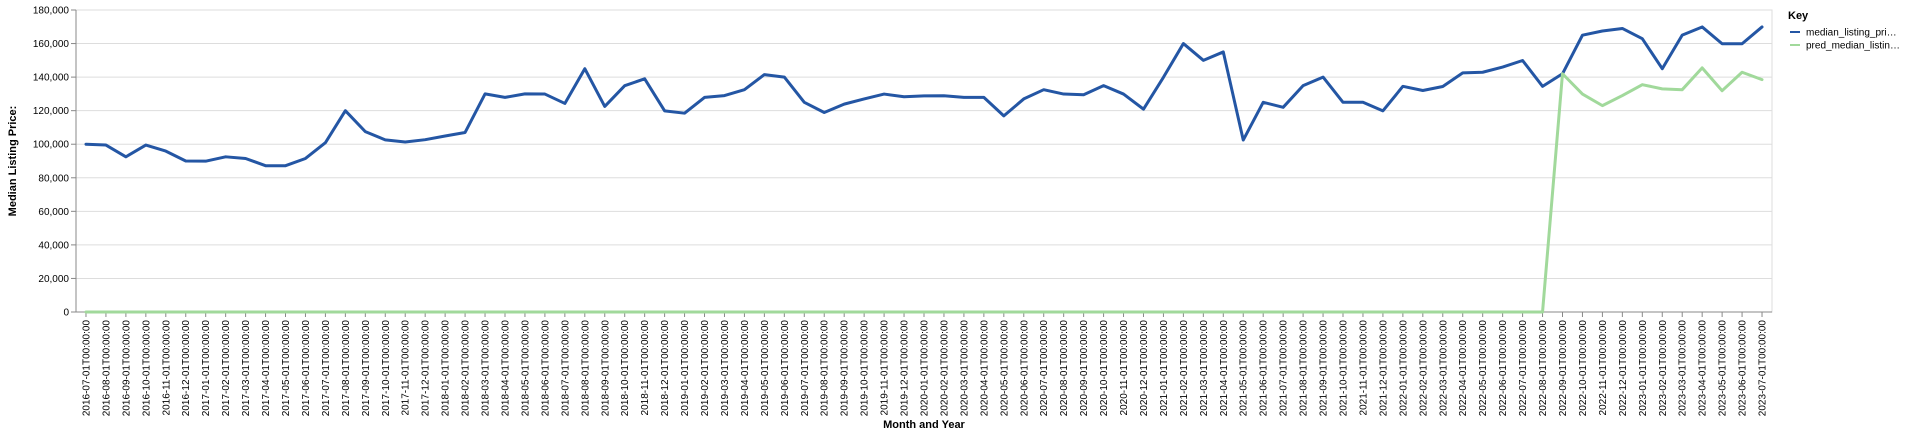 This screenshot has height=434, width=1920. Describe the element at coordinates (53, 212) in the screenshot. I see `y-tick-label: 60,000` at that location.